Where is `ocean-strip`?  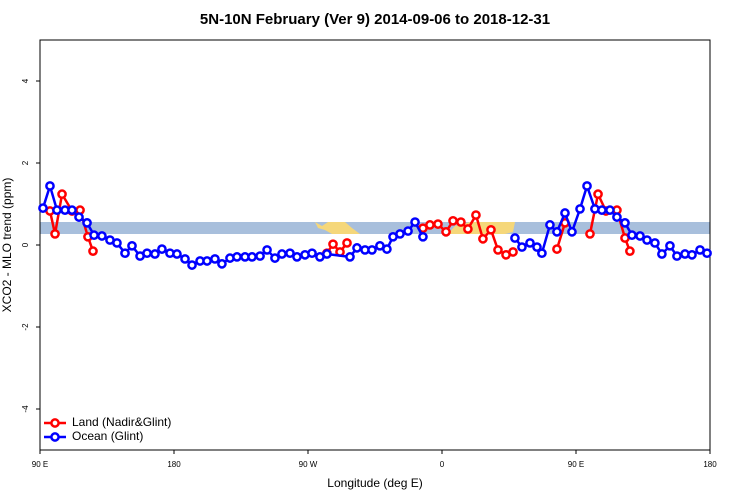 ocean-strip is located at coordinates (375, 228).